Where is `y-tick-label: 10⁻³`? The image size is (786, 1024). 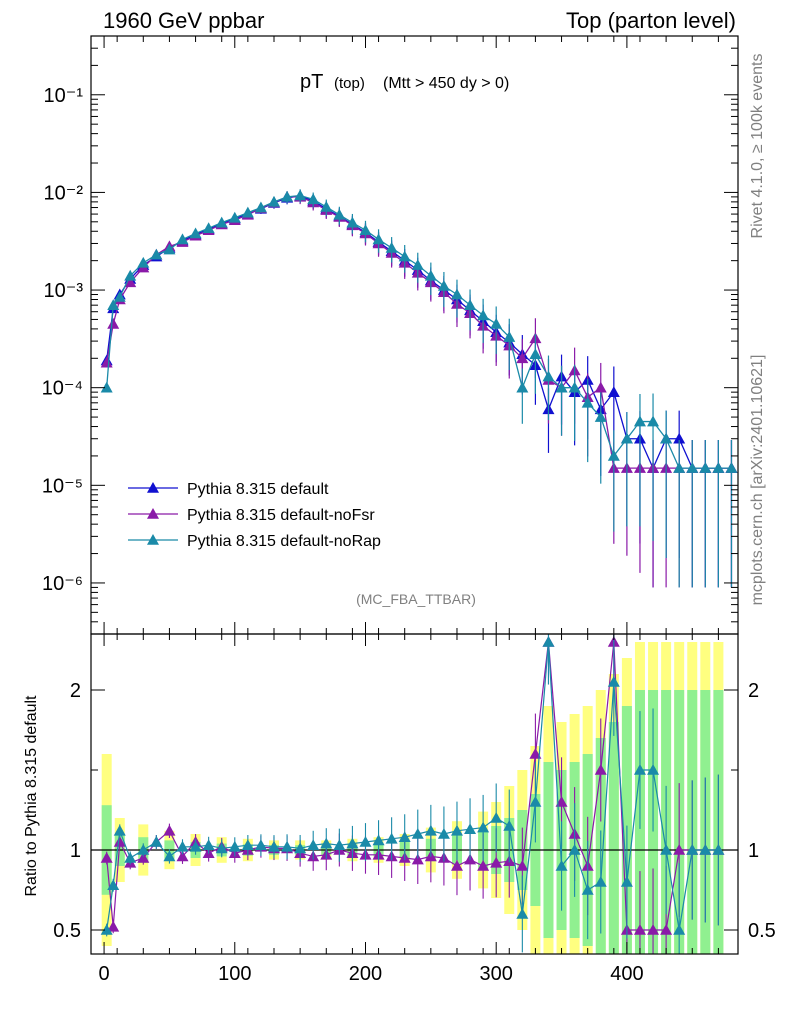
y-tick-label: 10⁻³ is located at coordinates (64, 291).